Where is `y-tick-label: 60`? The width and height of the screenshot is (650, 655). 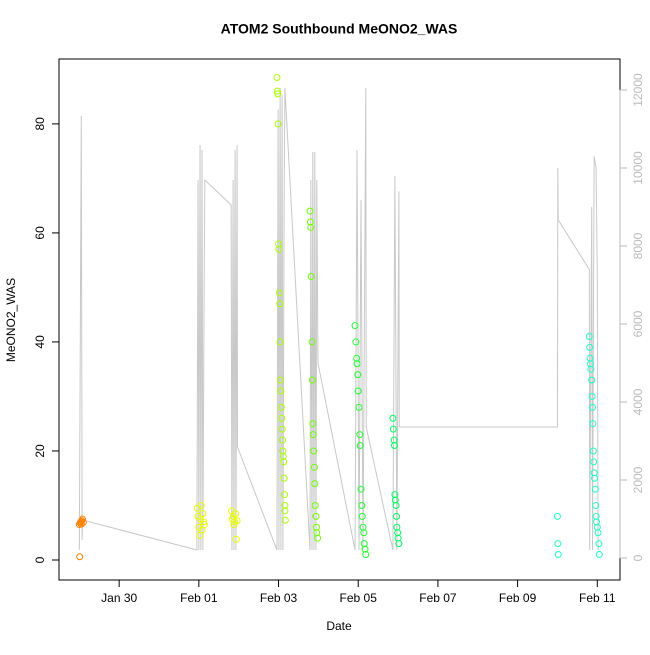 y-tick-label: 60 is located at coordinates (40, 233).